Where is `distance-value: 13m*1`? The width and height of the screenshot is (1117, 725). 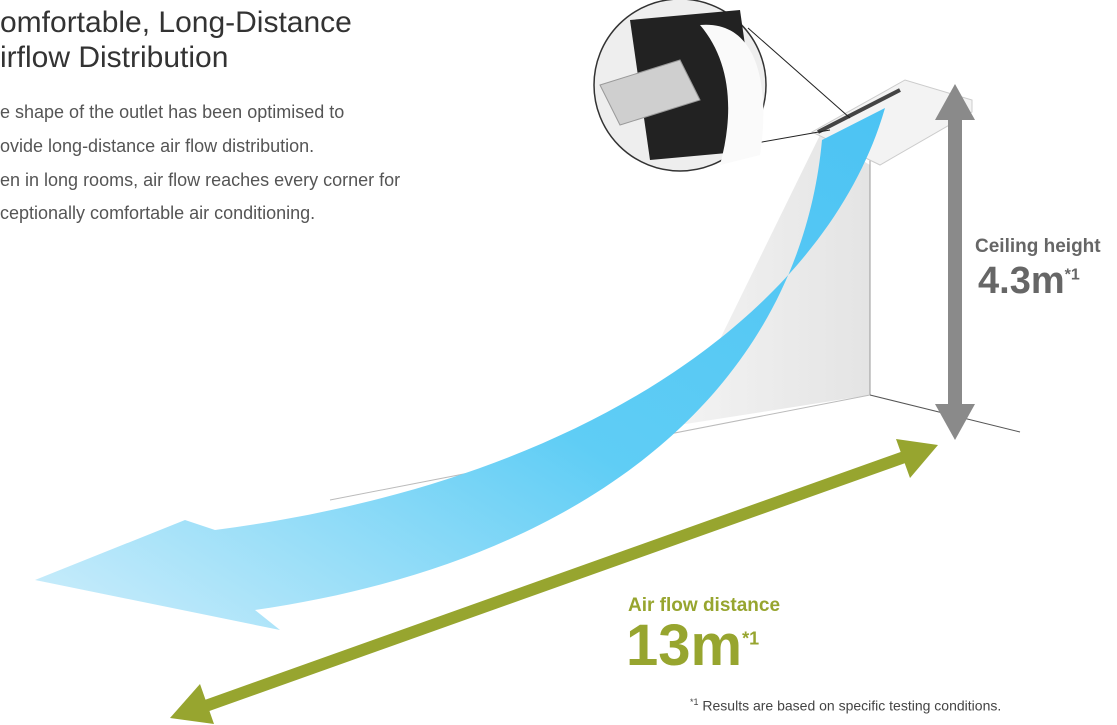
distance-value: 13m*1 is located at coordinates (692, 645).